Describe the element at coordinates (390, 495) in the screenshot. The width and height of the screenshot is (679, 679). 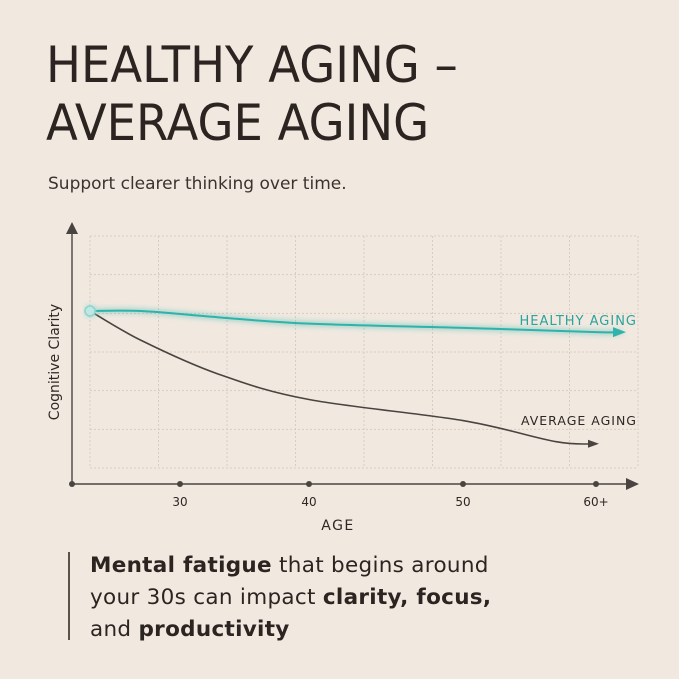
I see `chart-ticks: 30 40 50 60+` at that location.